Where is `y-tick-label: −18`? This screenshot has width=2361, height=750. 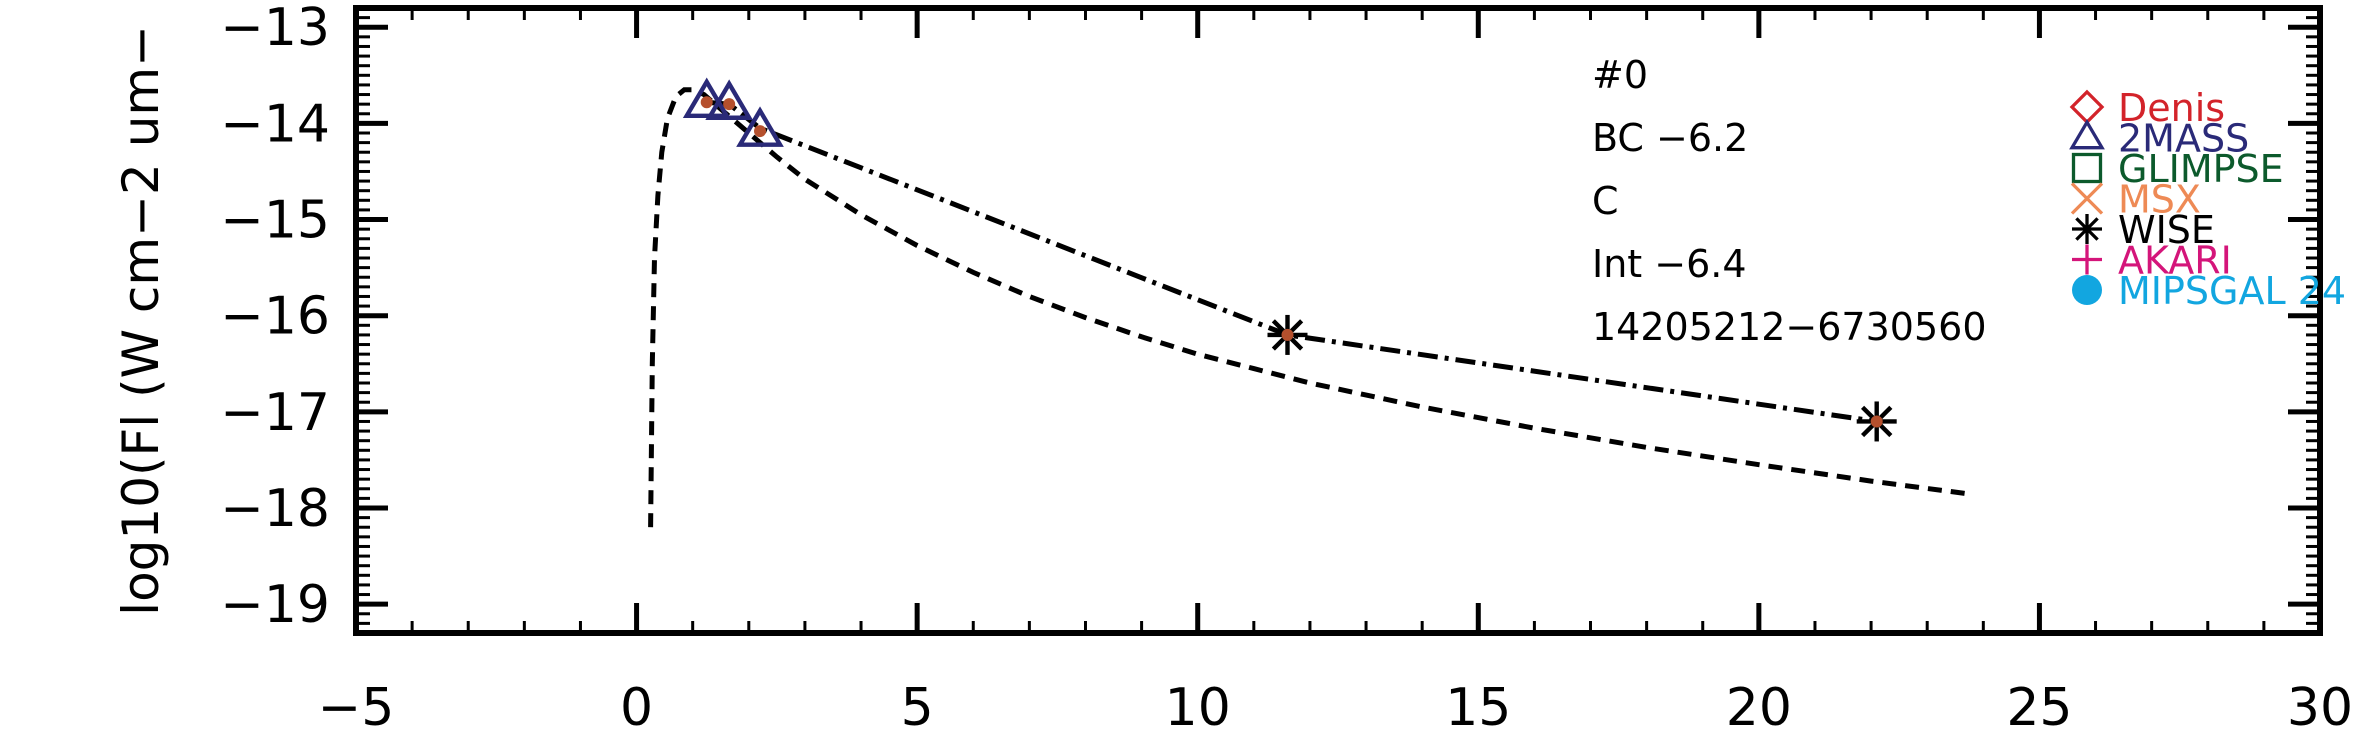
y-tick-label: −18 is located at coordinates (275, 509).